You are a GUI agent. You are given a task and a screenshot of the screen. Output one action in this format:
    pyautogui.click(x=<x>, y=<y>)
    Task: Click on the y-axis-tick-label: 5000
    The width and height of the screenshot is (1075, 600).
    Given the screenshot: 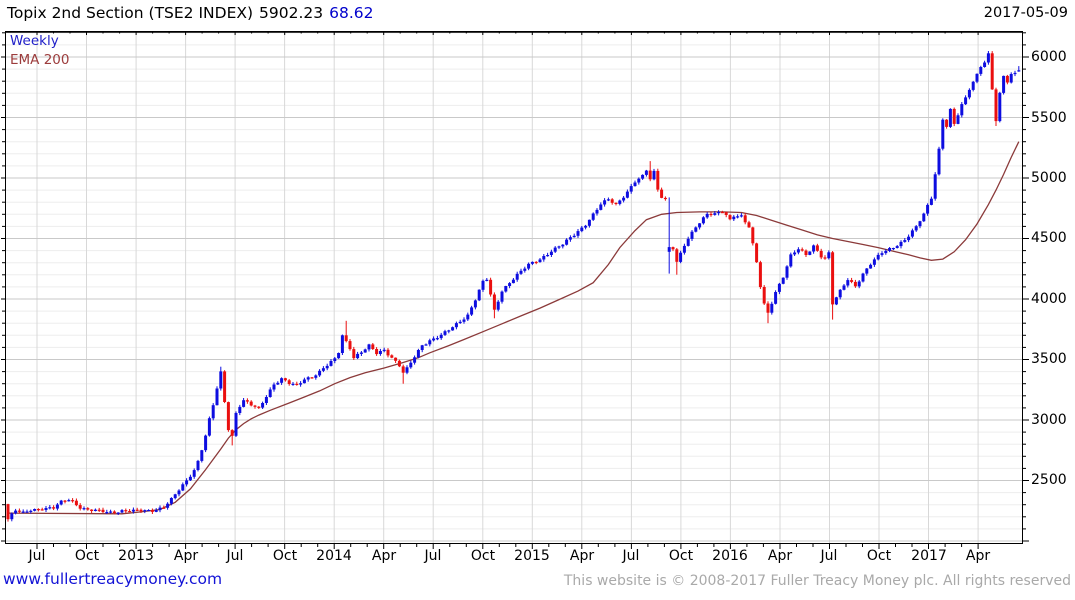 What is the action you would take?
    pyautogui.click(x=1049, y=178)
    